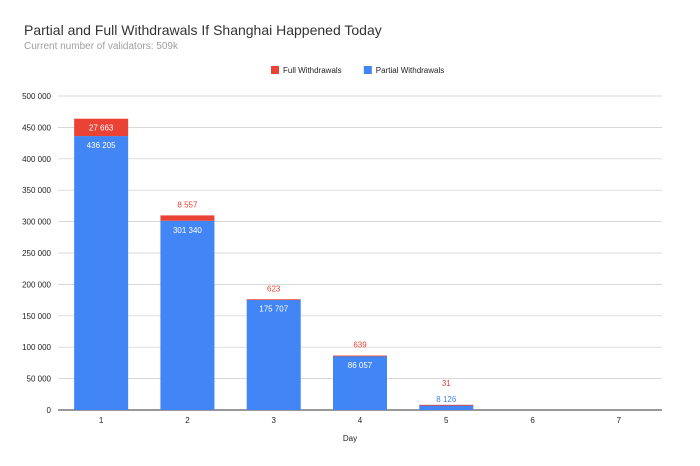 The image size is (700, 466). Describe the element at coordinates (36, 127) in the screenshot. I see `y-tick-label: 450 000` at that location.